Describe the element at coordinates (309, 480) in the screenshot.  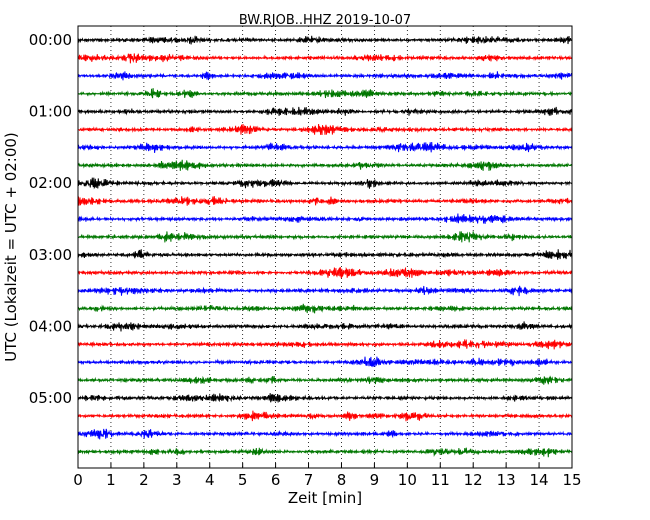
I see `x-tick-label-7: 7` at that location.